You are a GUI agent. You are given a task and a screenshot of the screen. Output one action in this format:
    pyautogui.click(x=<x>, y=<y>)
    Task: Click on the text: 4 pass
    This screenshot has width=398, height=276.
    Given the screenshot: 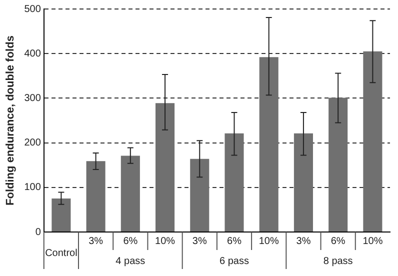 What is the action you would take?
    pyautogui.click(x=131, y=261)
    